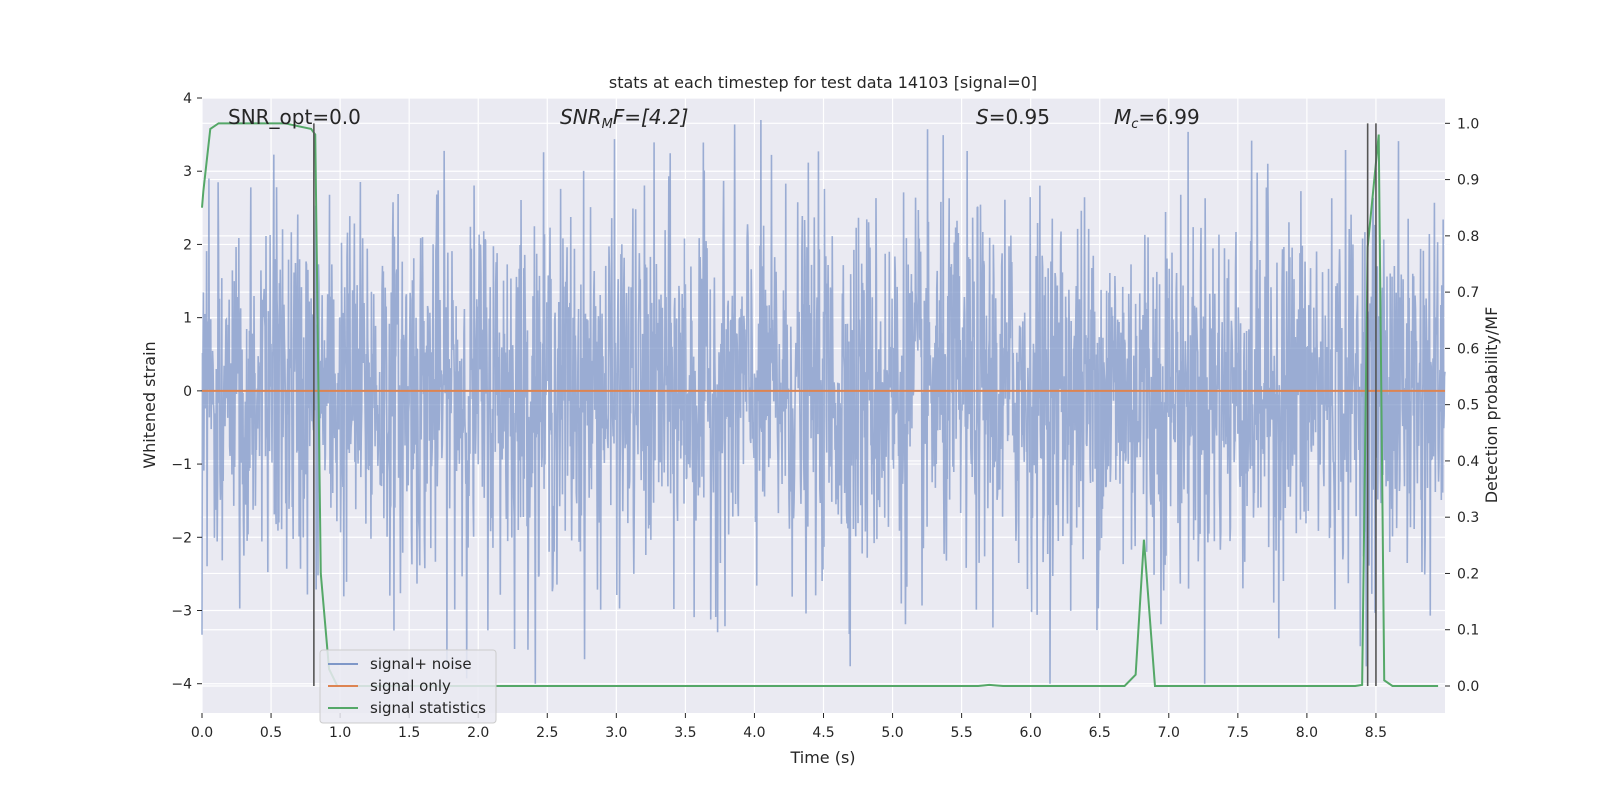  I want to click on x-tick-label-13: 6.5, so click(1100, 733).